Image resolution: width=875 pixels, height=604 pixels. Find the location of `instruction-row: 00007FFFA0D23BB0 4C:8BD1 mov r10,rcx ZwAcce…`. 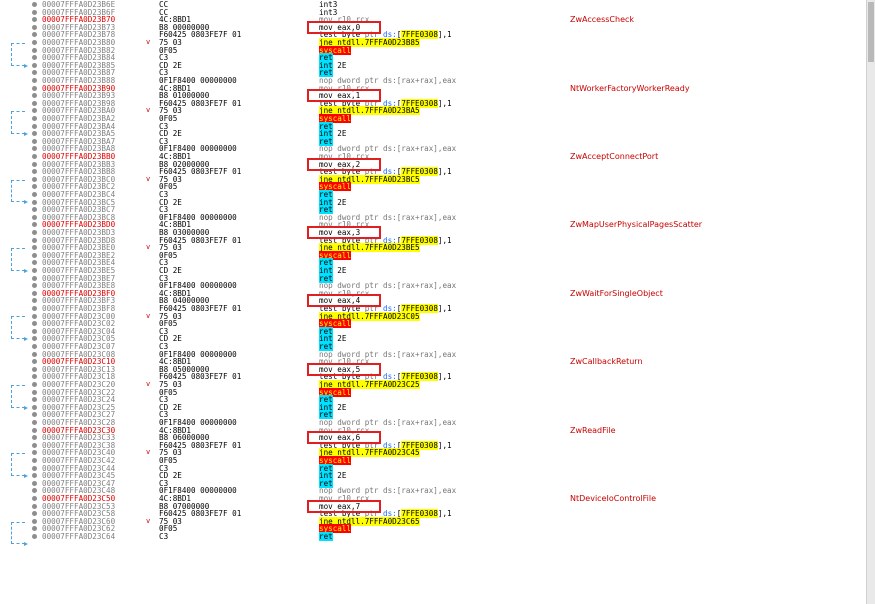

instruction-row: 00007FFFA0D23BB0 4C:8BD1 mov r10,rcx ZwAcce… is located at coordinates (433, 157).